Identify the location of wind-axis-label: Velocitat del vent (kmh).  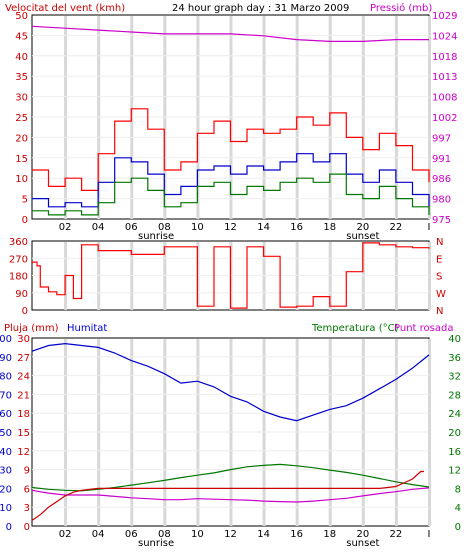
(65, 8).